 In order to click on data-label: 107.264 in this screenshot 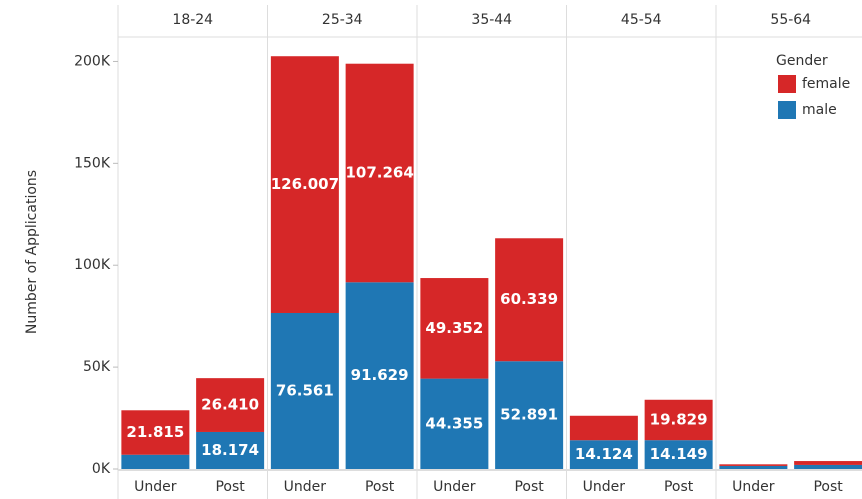, I will do `click(379, 172)`.